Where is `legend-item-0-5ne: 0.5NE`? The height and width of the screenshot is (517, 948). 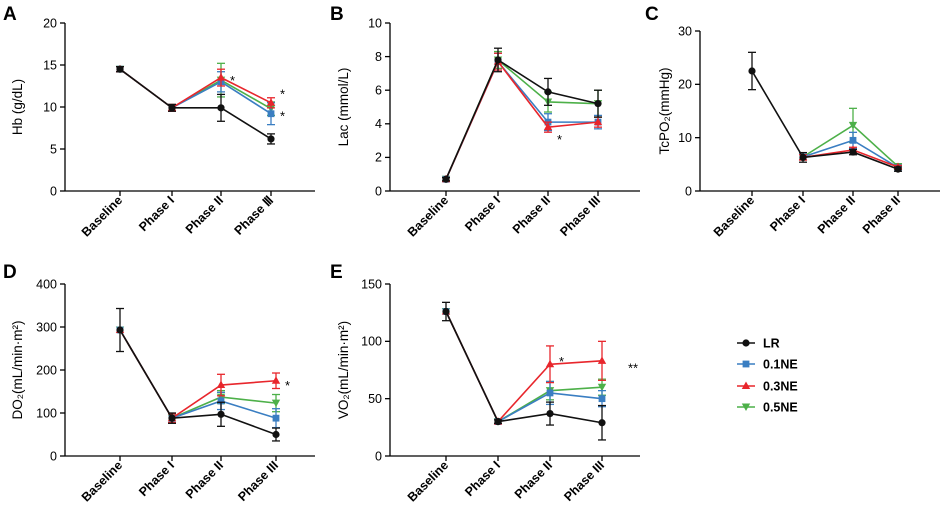
legend-item-0-5ne: 0.5NE is located at coordinates (767, 408).